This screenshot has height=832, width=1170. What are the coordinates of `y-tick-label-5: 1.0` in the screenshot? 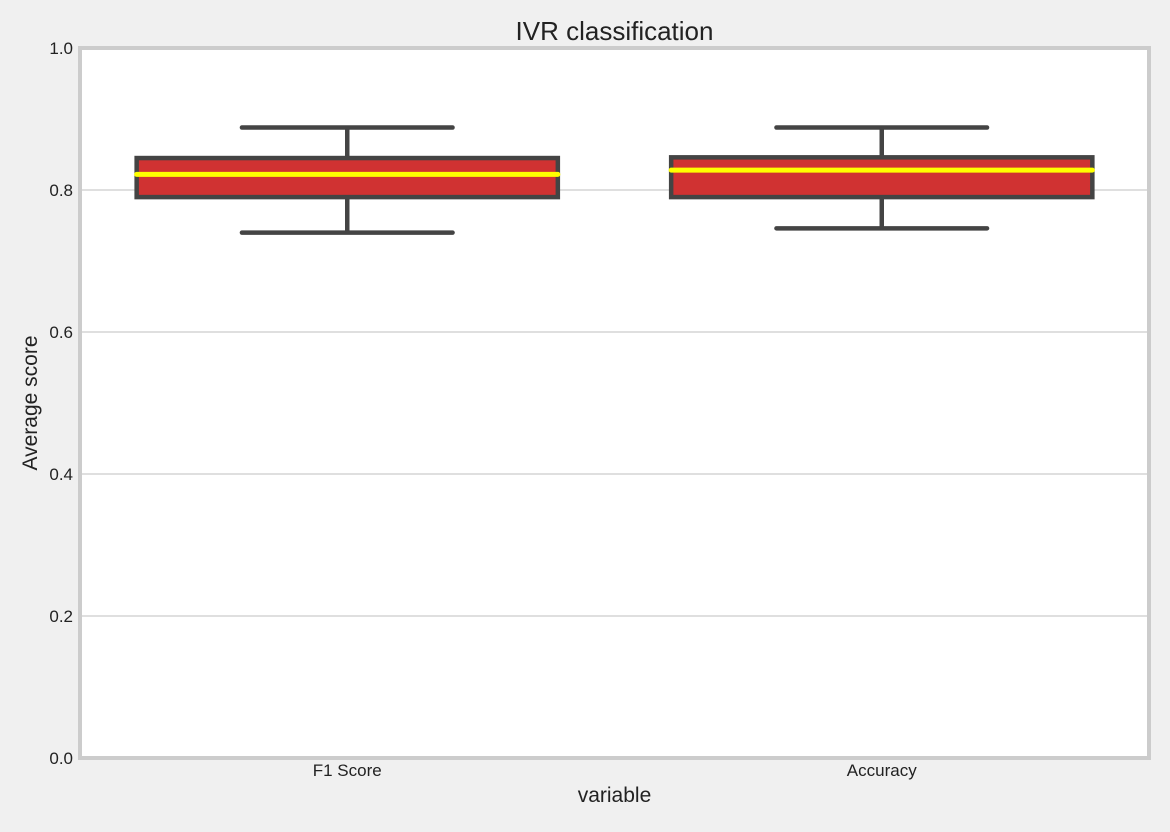 It's located at (61, 48).